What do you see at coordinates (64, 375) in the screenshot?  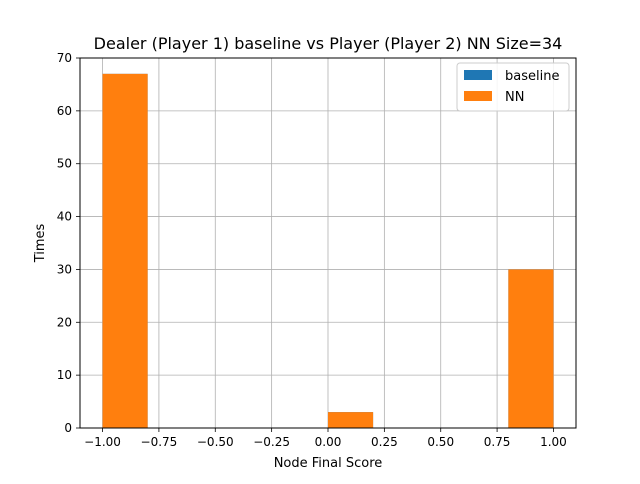 I see `y-tick-label: 10` at bounding box center [64, 375].